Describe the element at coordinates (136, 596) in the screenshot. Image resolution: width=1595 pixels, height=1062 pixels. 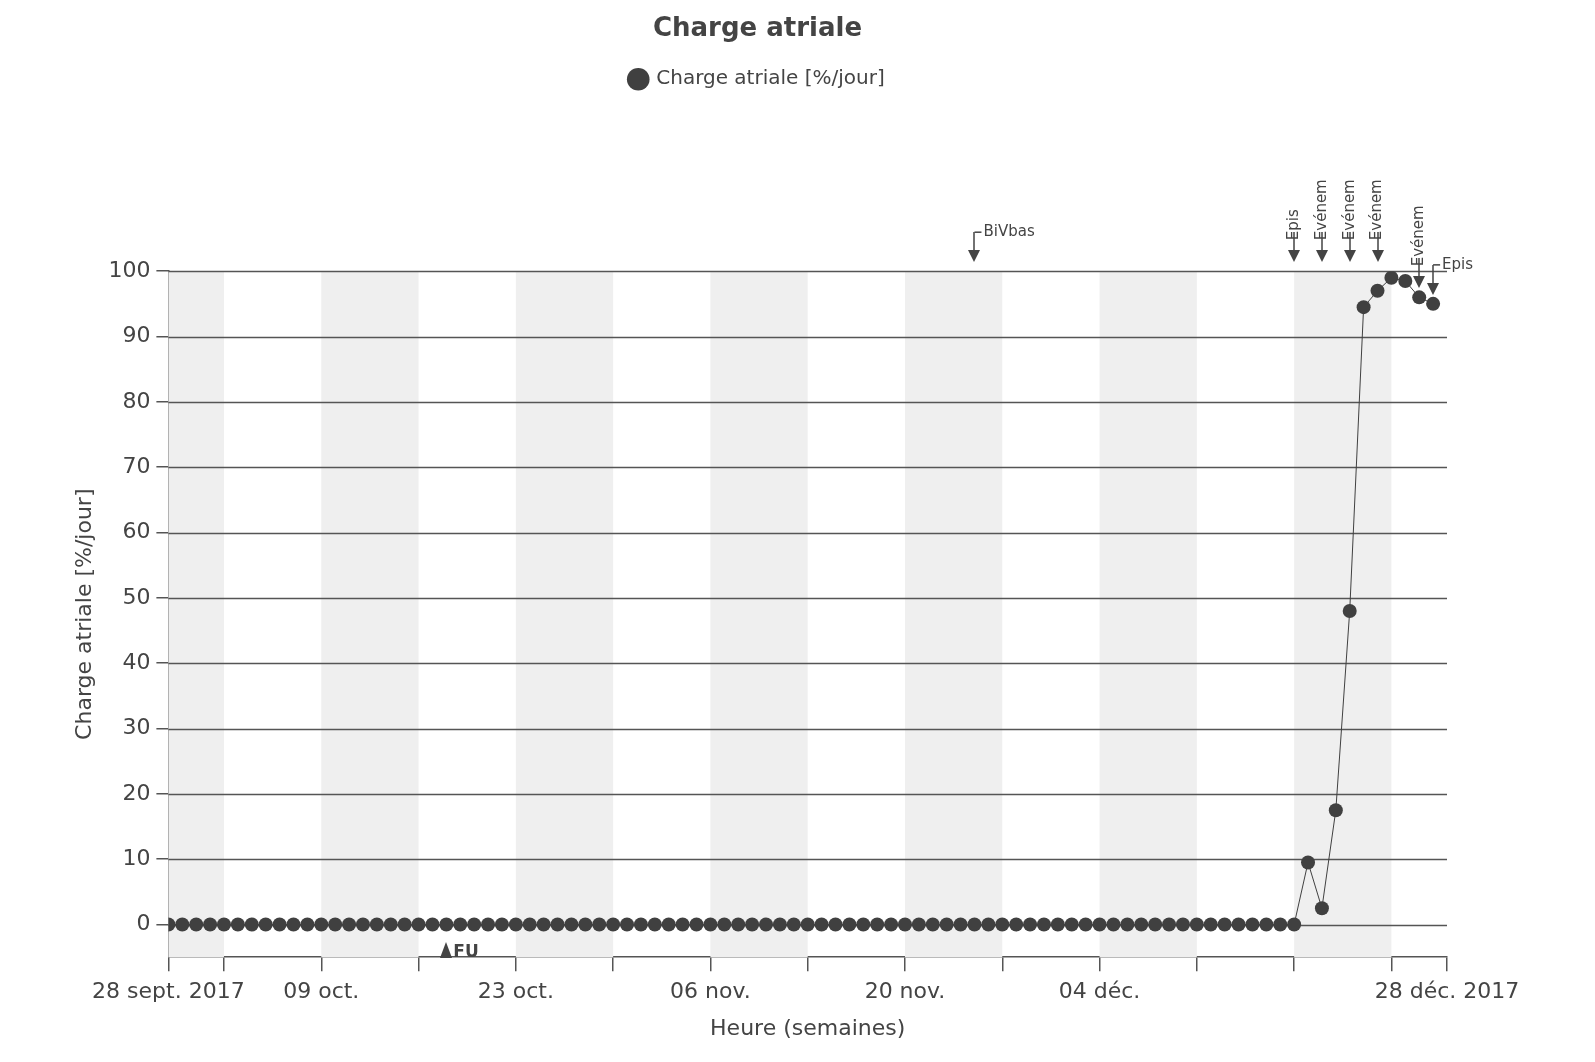
I see `y-tick-label: 50` at that location.